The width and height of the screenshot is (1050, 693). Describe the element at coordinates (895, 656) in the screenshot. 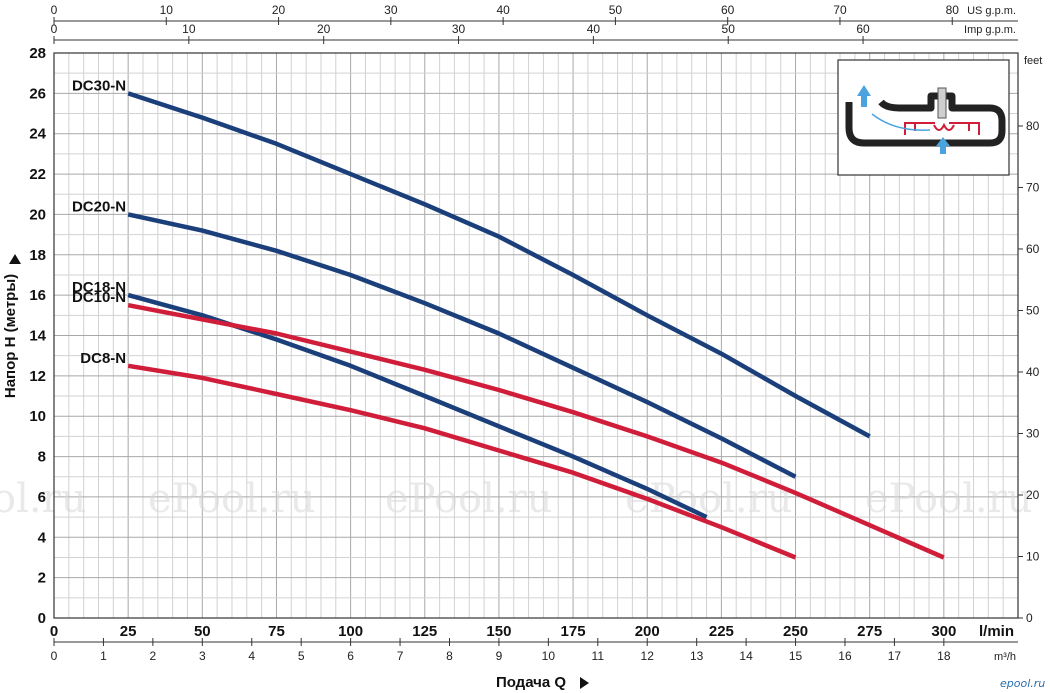

I see `m3h-tick-label: 17` at that location.